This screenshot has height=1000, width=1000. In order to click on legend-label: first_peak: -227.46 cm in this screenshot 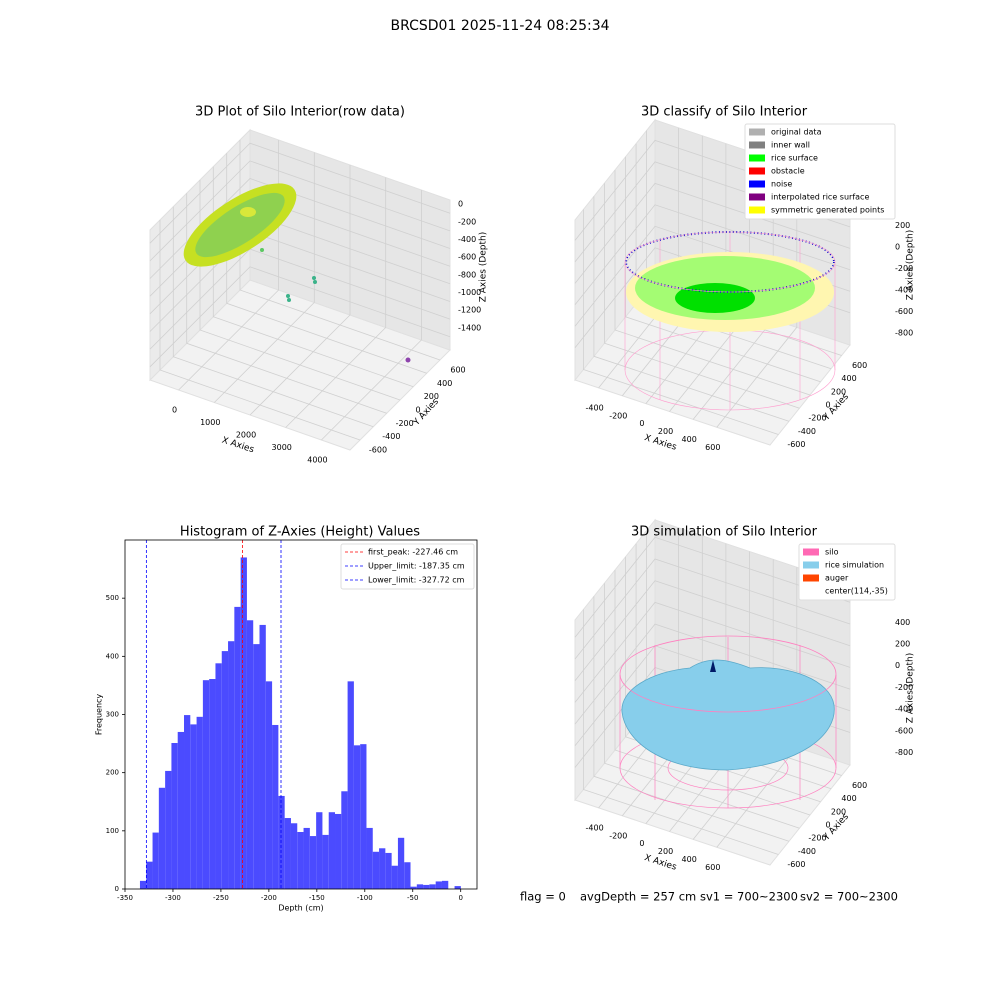, I will do `click(413, 552)`.